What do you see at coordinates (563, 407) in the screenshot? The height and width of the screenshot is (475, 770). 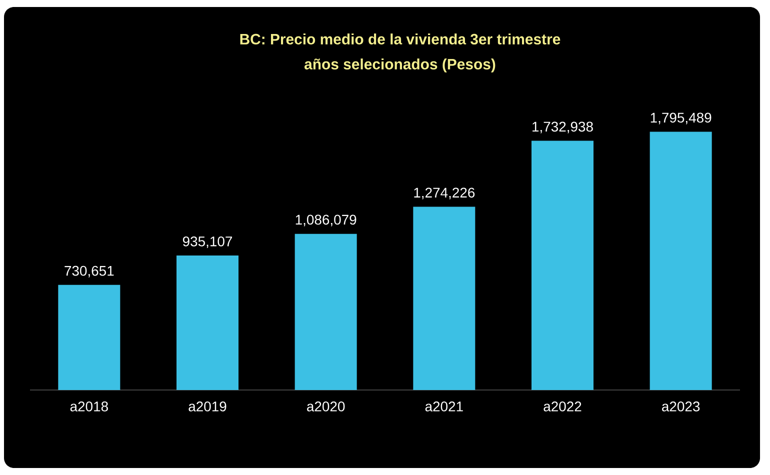 I see `x-tick-label: a2022` at bounding box center [563, 407].